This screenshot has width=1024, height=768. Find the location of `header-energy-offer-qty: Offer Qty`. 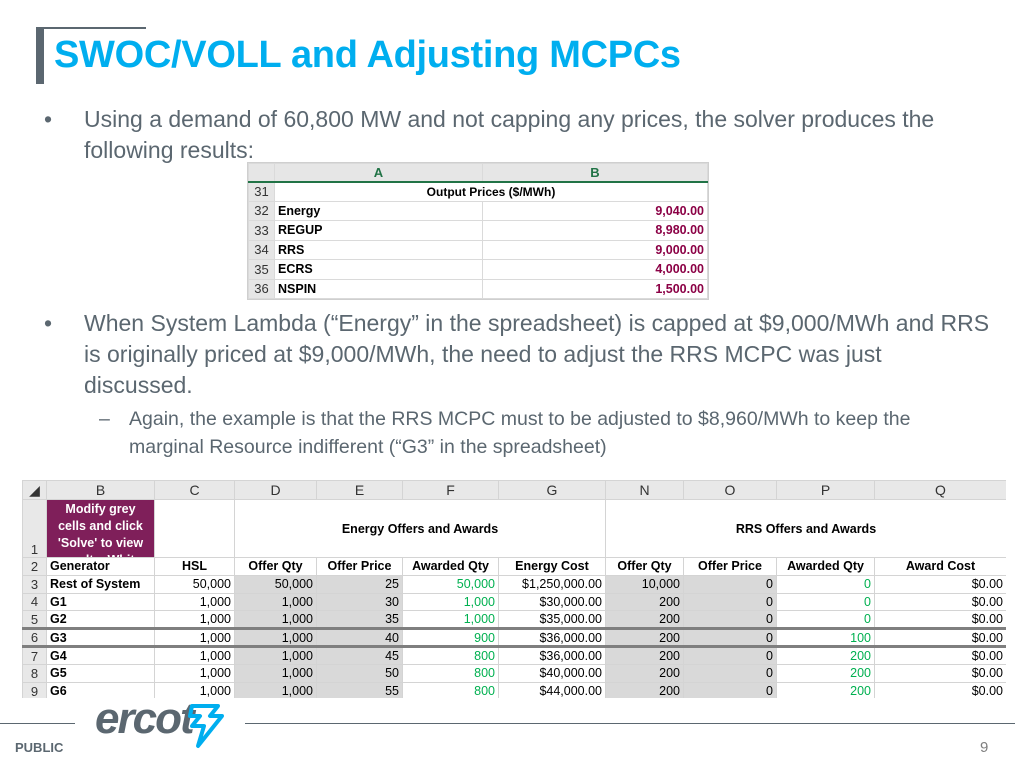

header-energy-offer-qty: Offer Qty is located at coordinates (275, 566).